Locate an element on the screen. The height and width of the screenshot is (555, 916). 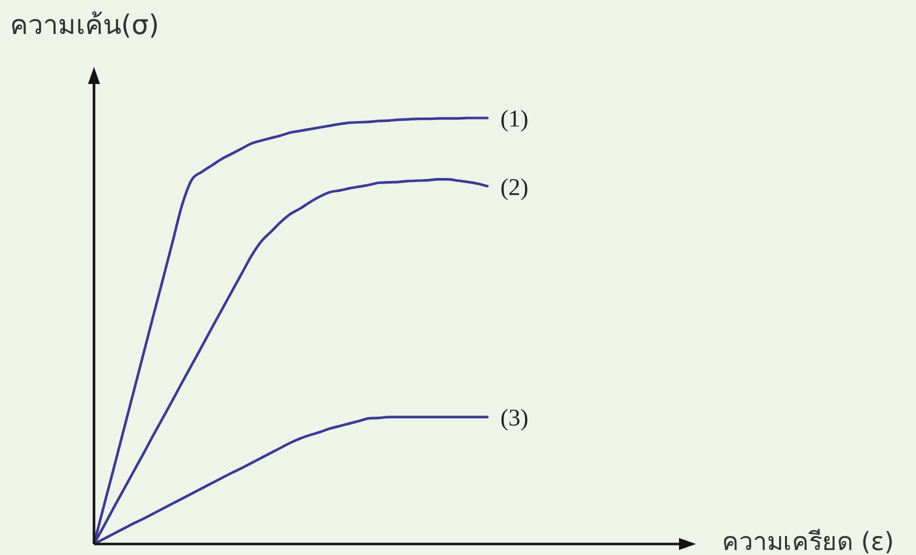
y-axis-title: ความเค้น(σ) is located at coordinates (85, 26).